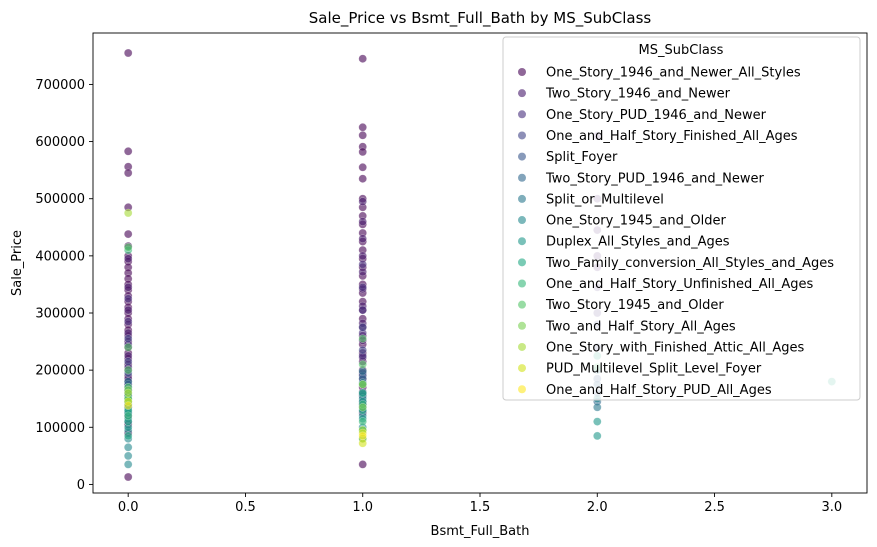 This screenshot has width=877, height=547. Describe the element at coordinates (60, 256) in the screenshot. I see `y-tick-label: 400000` at that location.